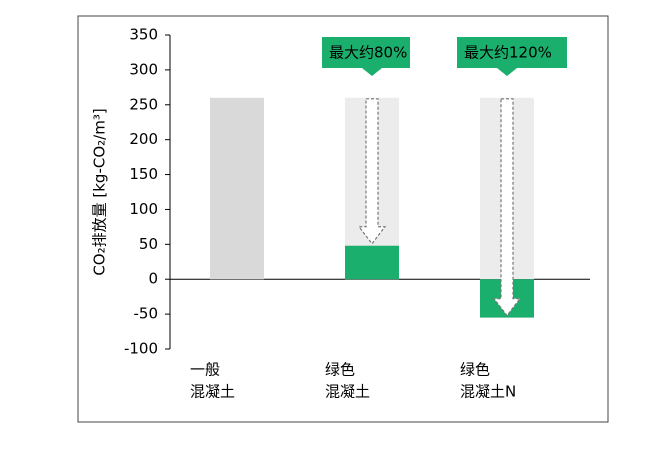  Describe the element at coordinates (148, 244) in the screenshot. I see `y-tick-label: 50` at that location.